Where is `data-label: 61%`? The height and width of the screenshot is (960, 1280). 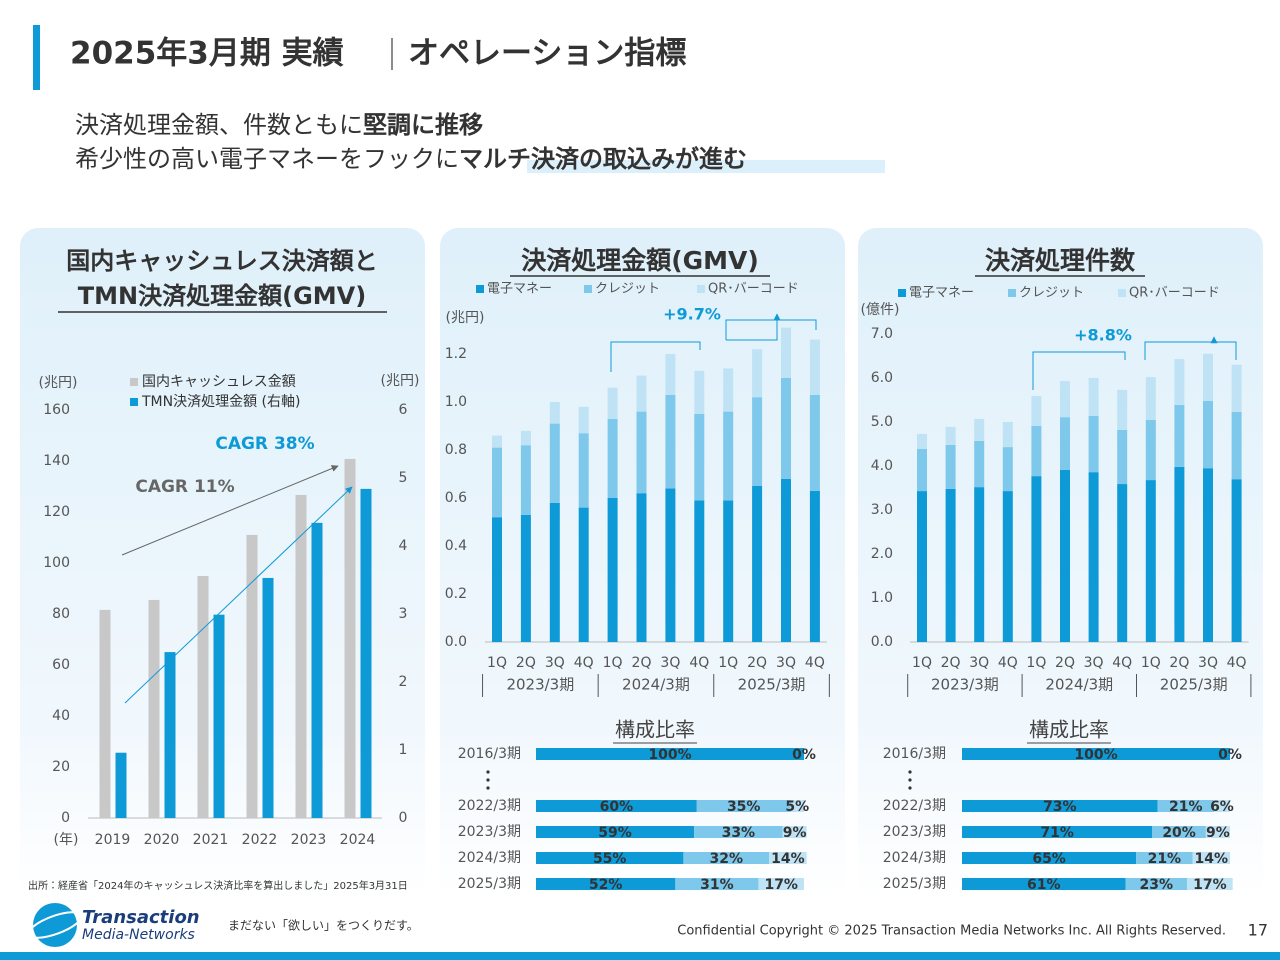 data-label: 61% is located at coordinates (1044, 885).